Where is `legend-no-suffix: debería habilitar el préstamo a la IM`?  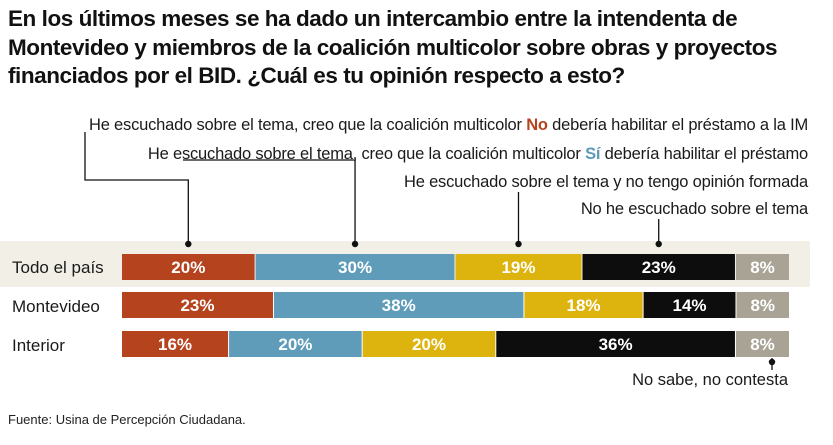 legend-no-suffix: debería habilitar el préstamo a la IM is located at coordinates (677, 125).